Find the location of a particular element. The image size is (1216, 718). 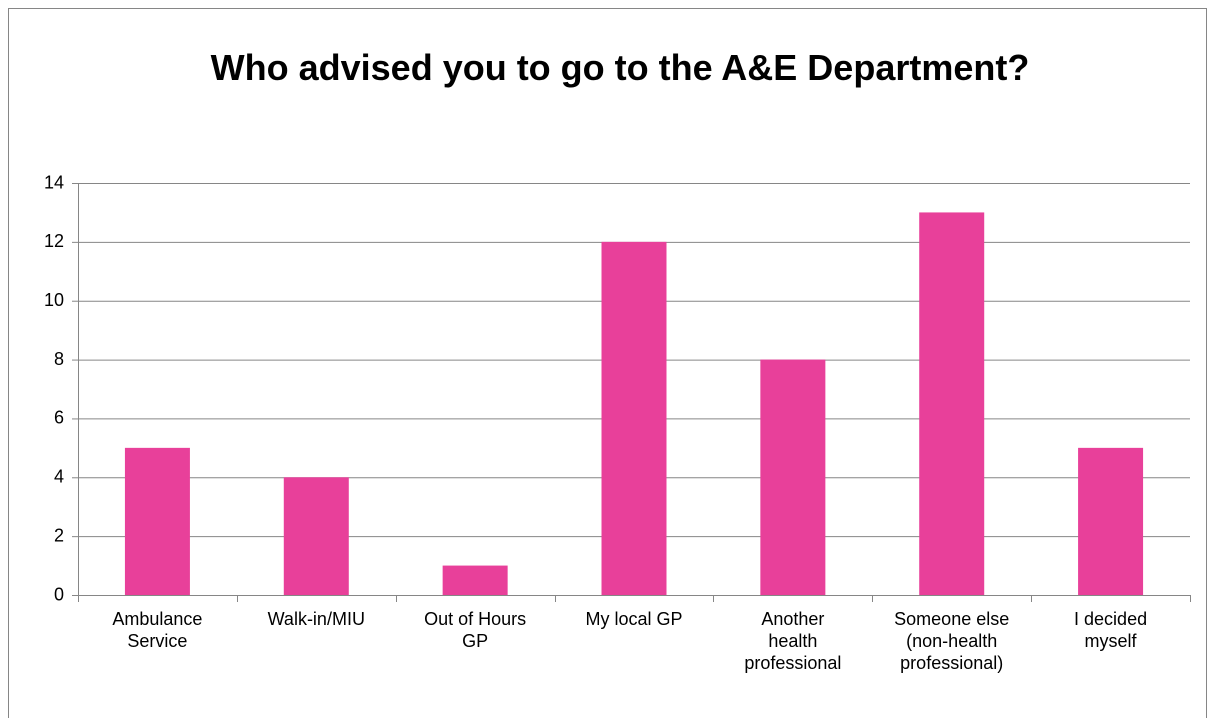

y-tick-label: 0 is located at coordinates (59, 594).